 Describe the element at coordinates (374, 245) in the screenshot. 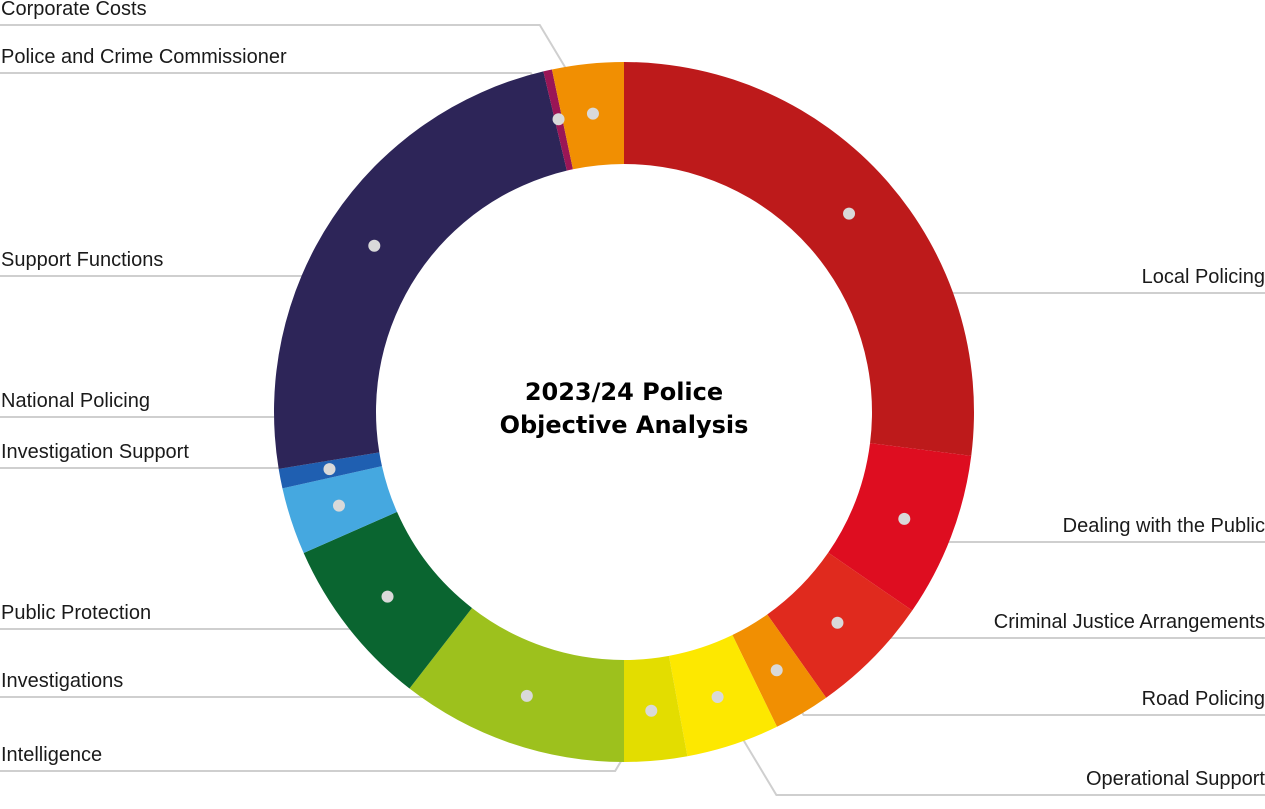

I see `marker-support-functions` at that location.